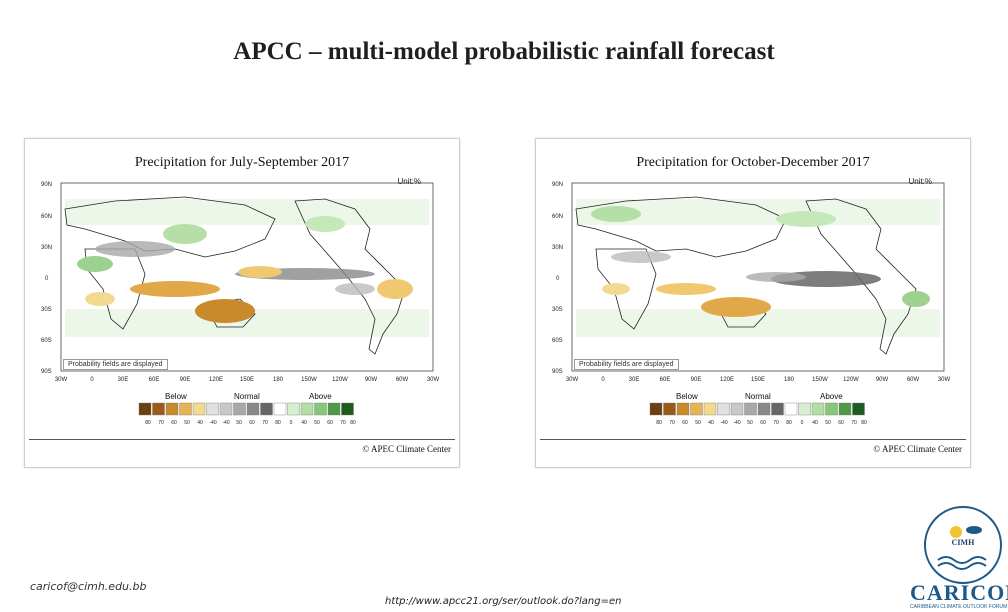 Image resolution: width=1008 pixels, height=612 pixels. Describe the element at coordinates (963, 542) in the screenshot. I see `cimh-text: CIMH` at that location.